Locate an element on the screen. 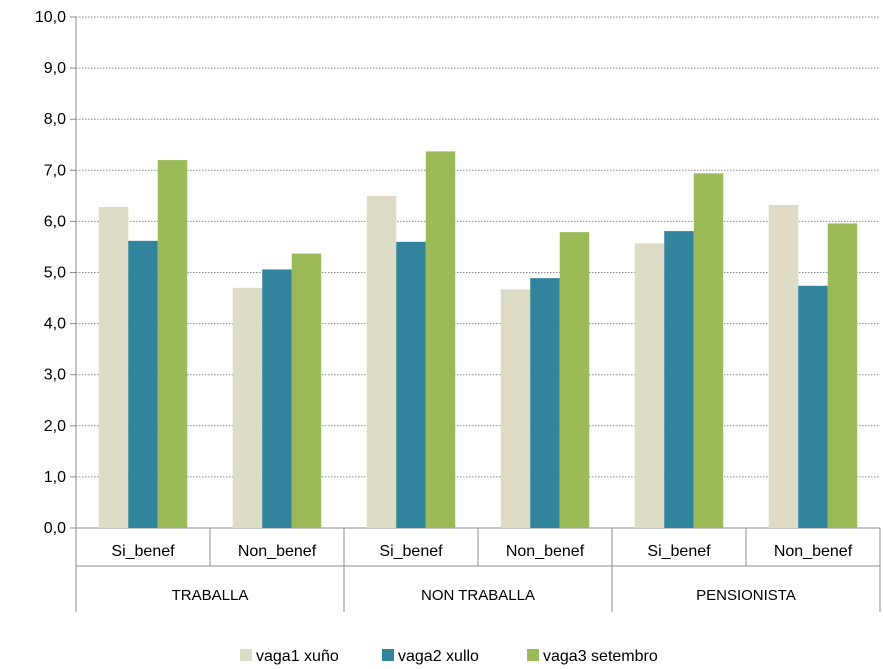 Image resolution: width=883 pixels, height=669 pixels. legend-label: vaga1 xuño is located at coordinates (297, 656).